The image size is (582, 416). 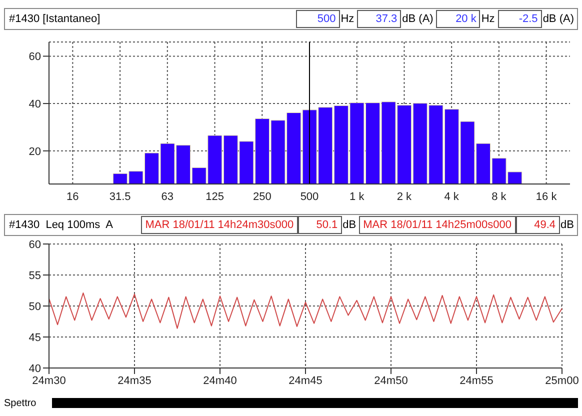 I want to click on y-tick-label: 20, so click(x=34, y=152).